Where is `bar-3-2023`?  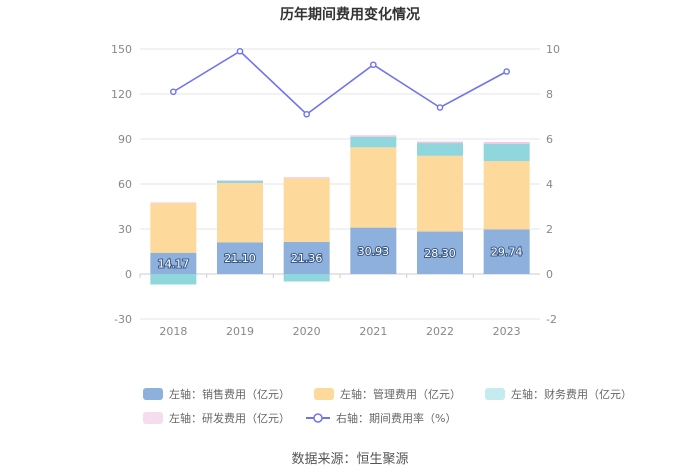 bar-3-2023 is located at coordinates (506, 143).